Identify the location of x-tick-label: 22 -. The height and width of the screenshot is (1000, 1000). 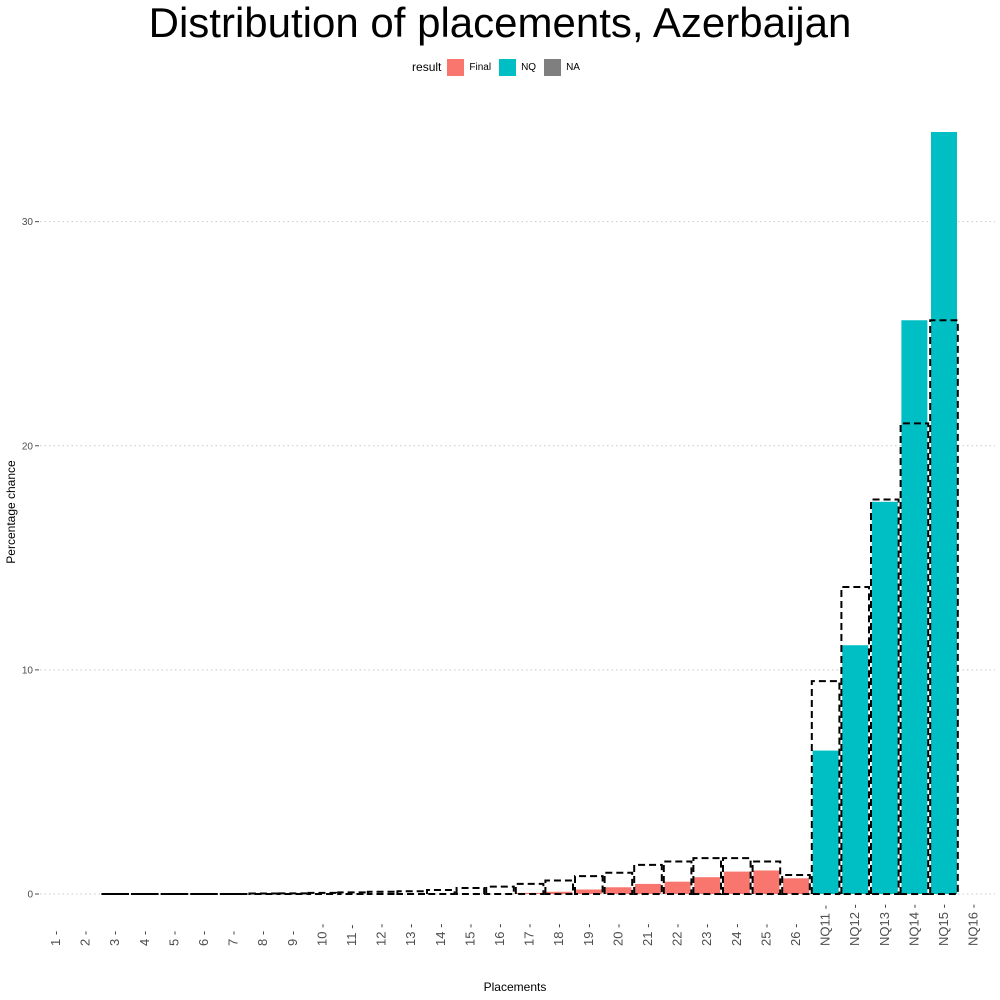
(677, 935).